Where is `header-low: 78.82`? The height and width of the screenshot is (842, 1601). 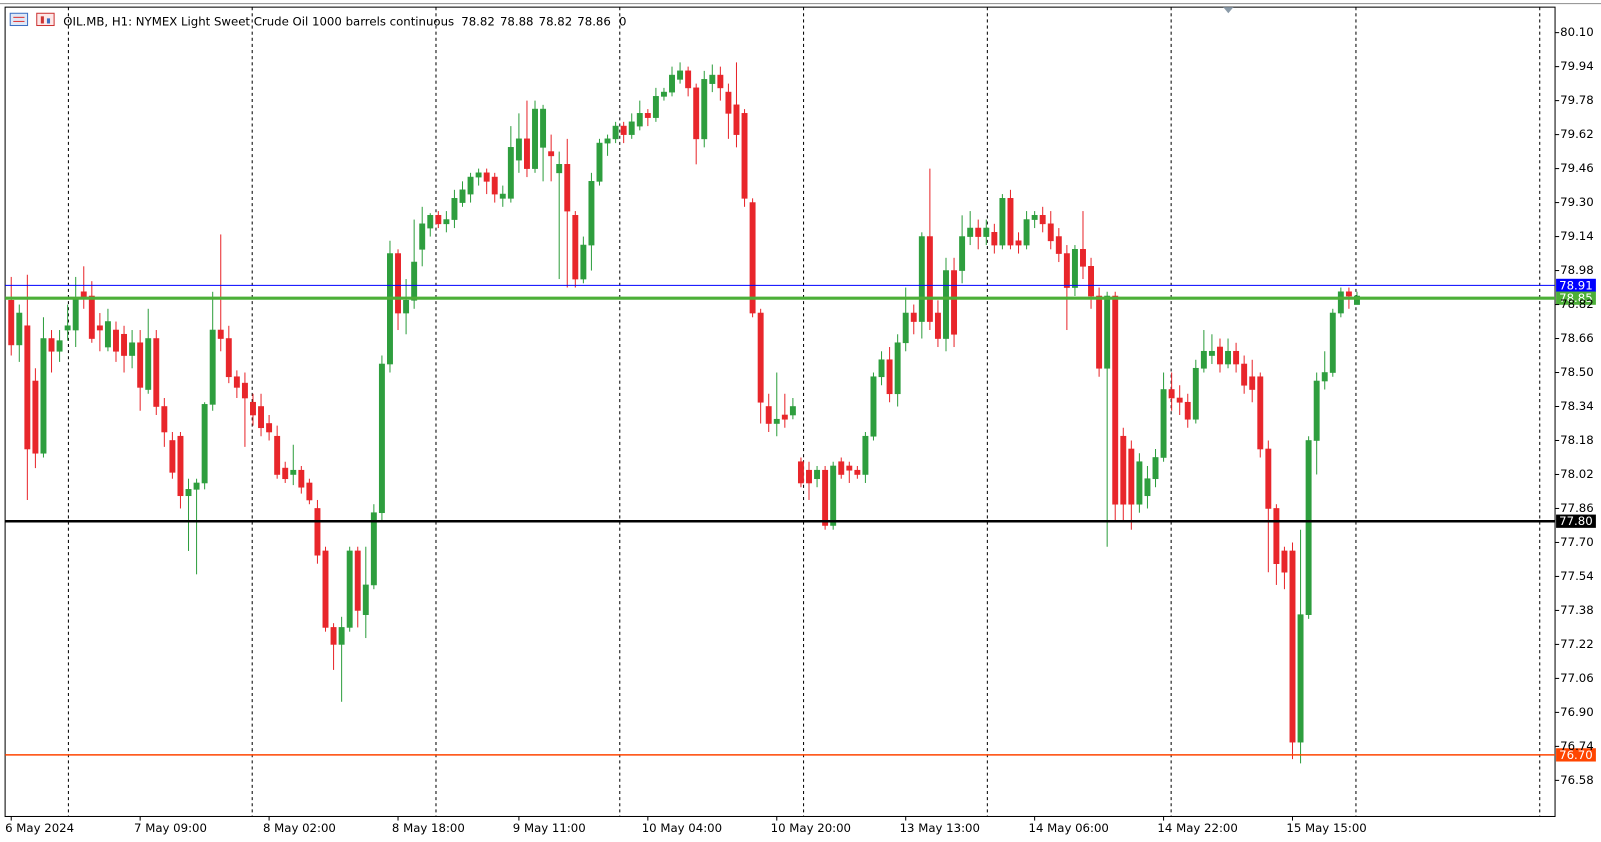
header-low: 78.82 is located at coordinates (556, 21).